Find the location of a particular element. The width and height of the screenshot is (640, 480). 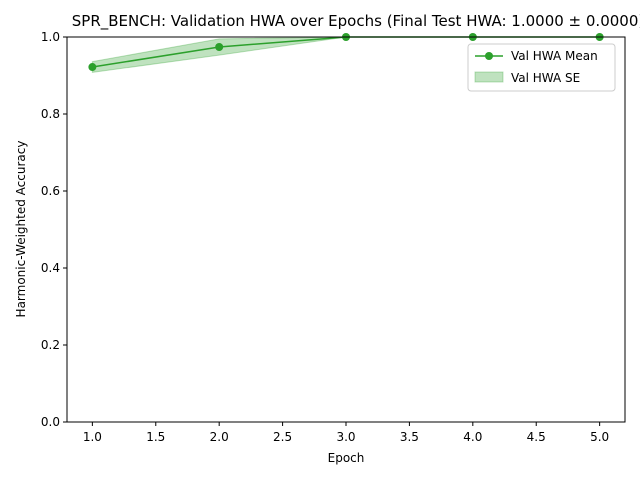

y-tick-label: 0.4 is located at coordinates (50, 268).